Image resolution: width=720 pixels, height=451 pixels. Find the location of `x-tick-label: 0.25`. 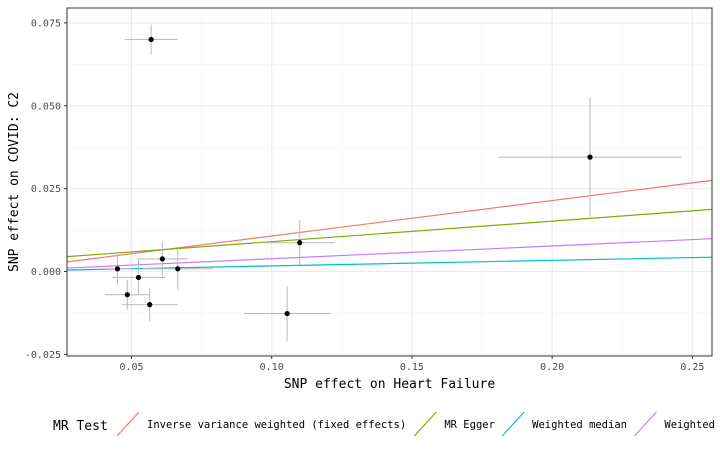

x-tick-label: 0.25 is located at coordinates (692, 367).